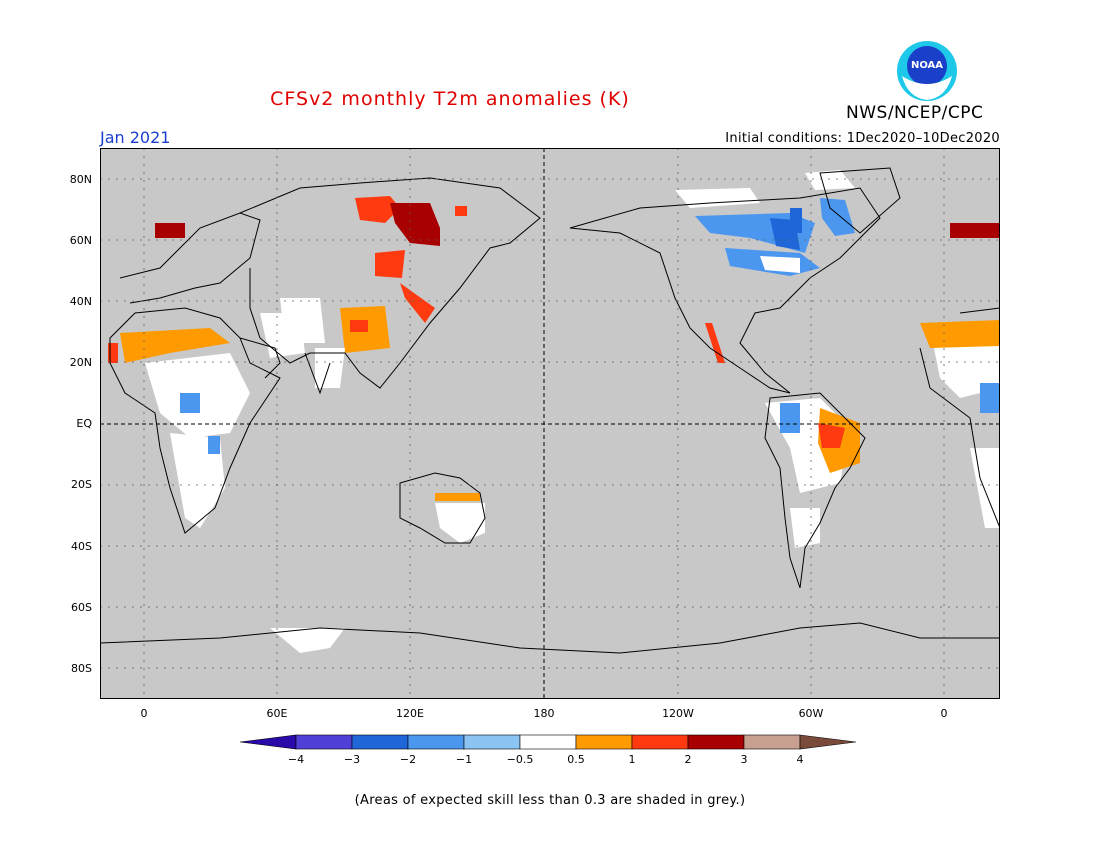 This screenshot has width=1100, height=850. What do you see at coordinates (632, 759) in the screenshot?
I see `colorbar-label: 1` at bounding box center [632, 759].